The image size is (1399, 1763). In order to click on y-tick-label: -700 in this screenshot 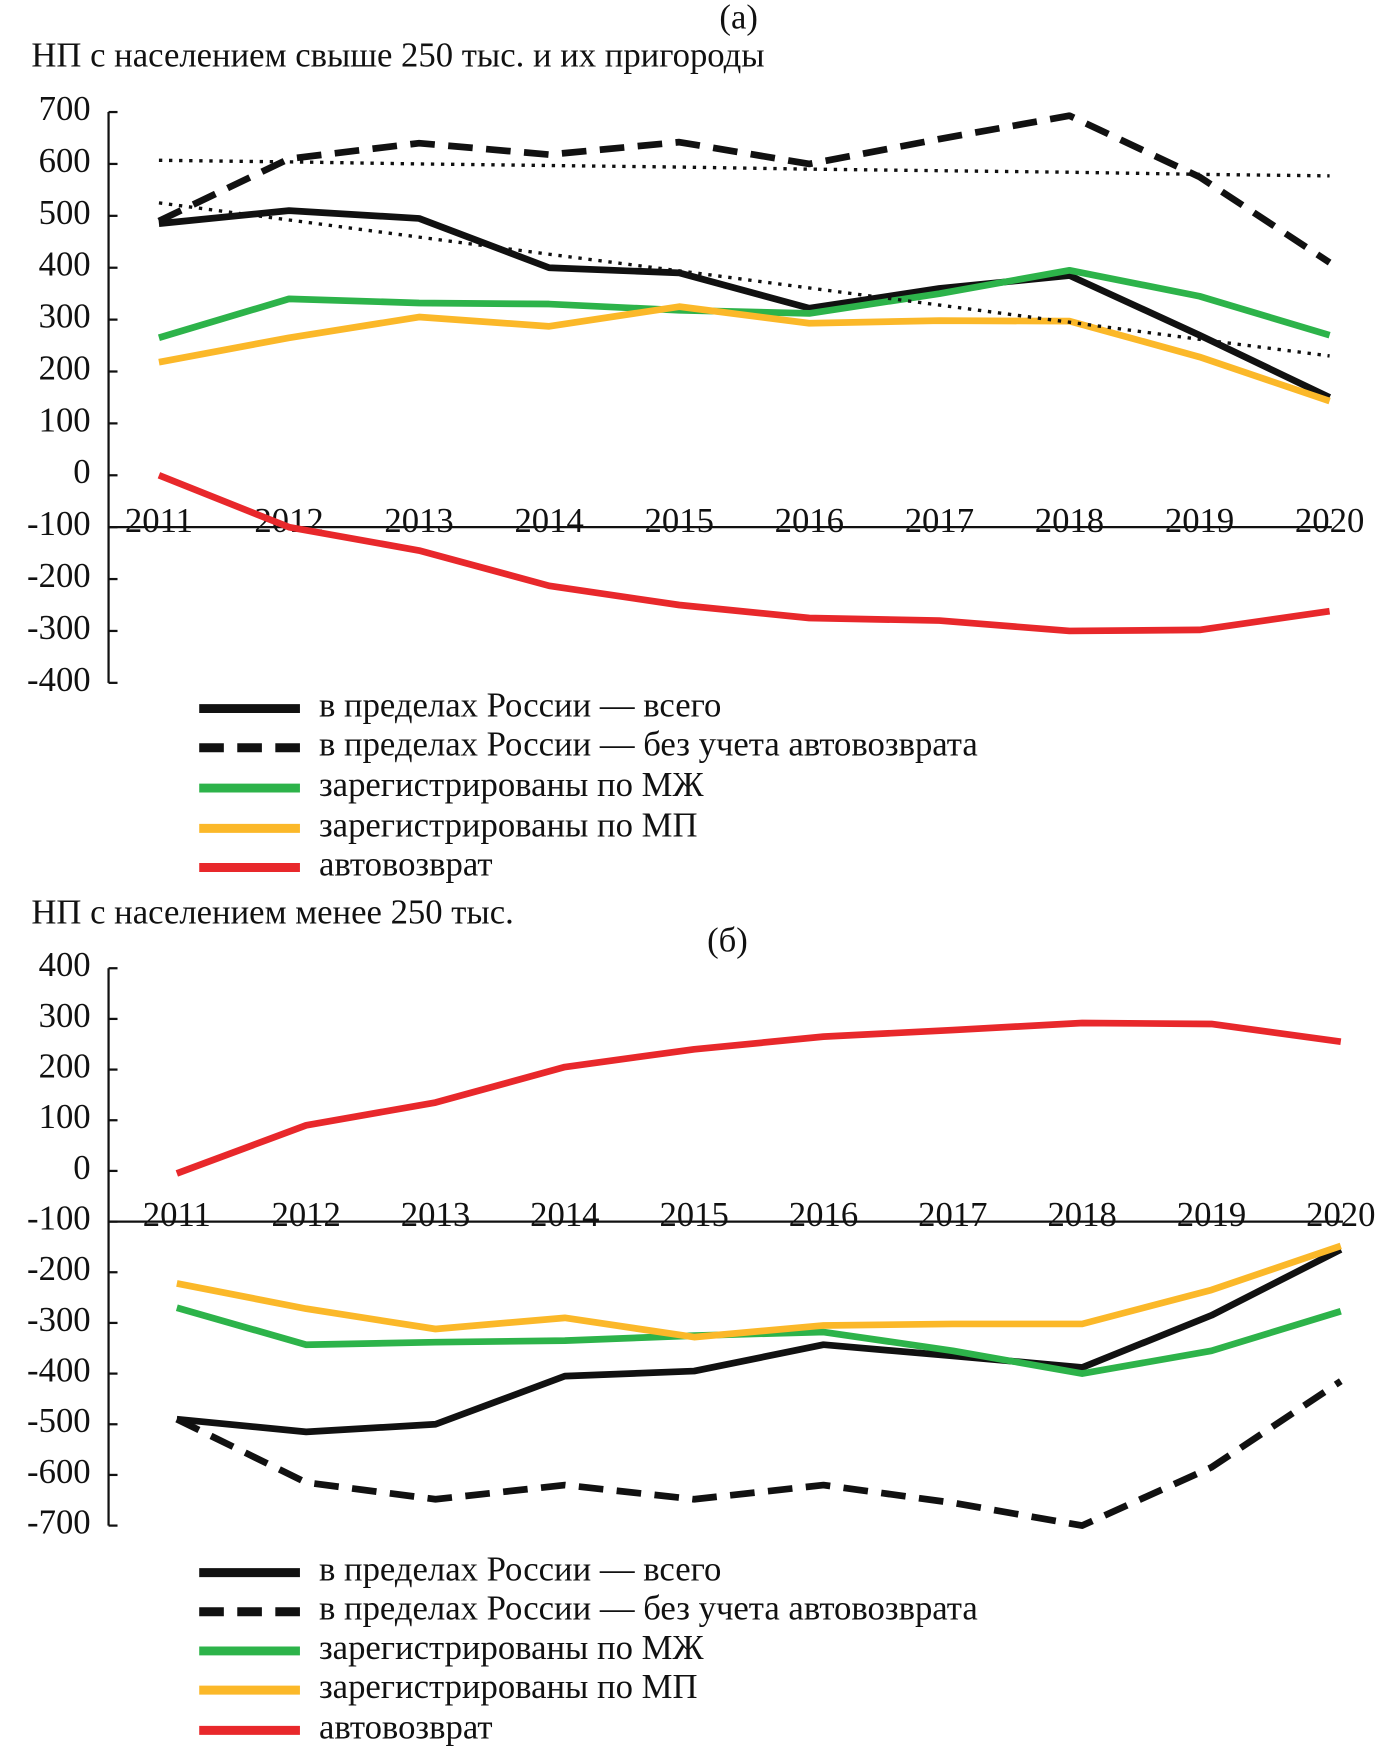, I will do `click(59, 1522)`.